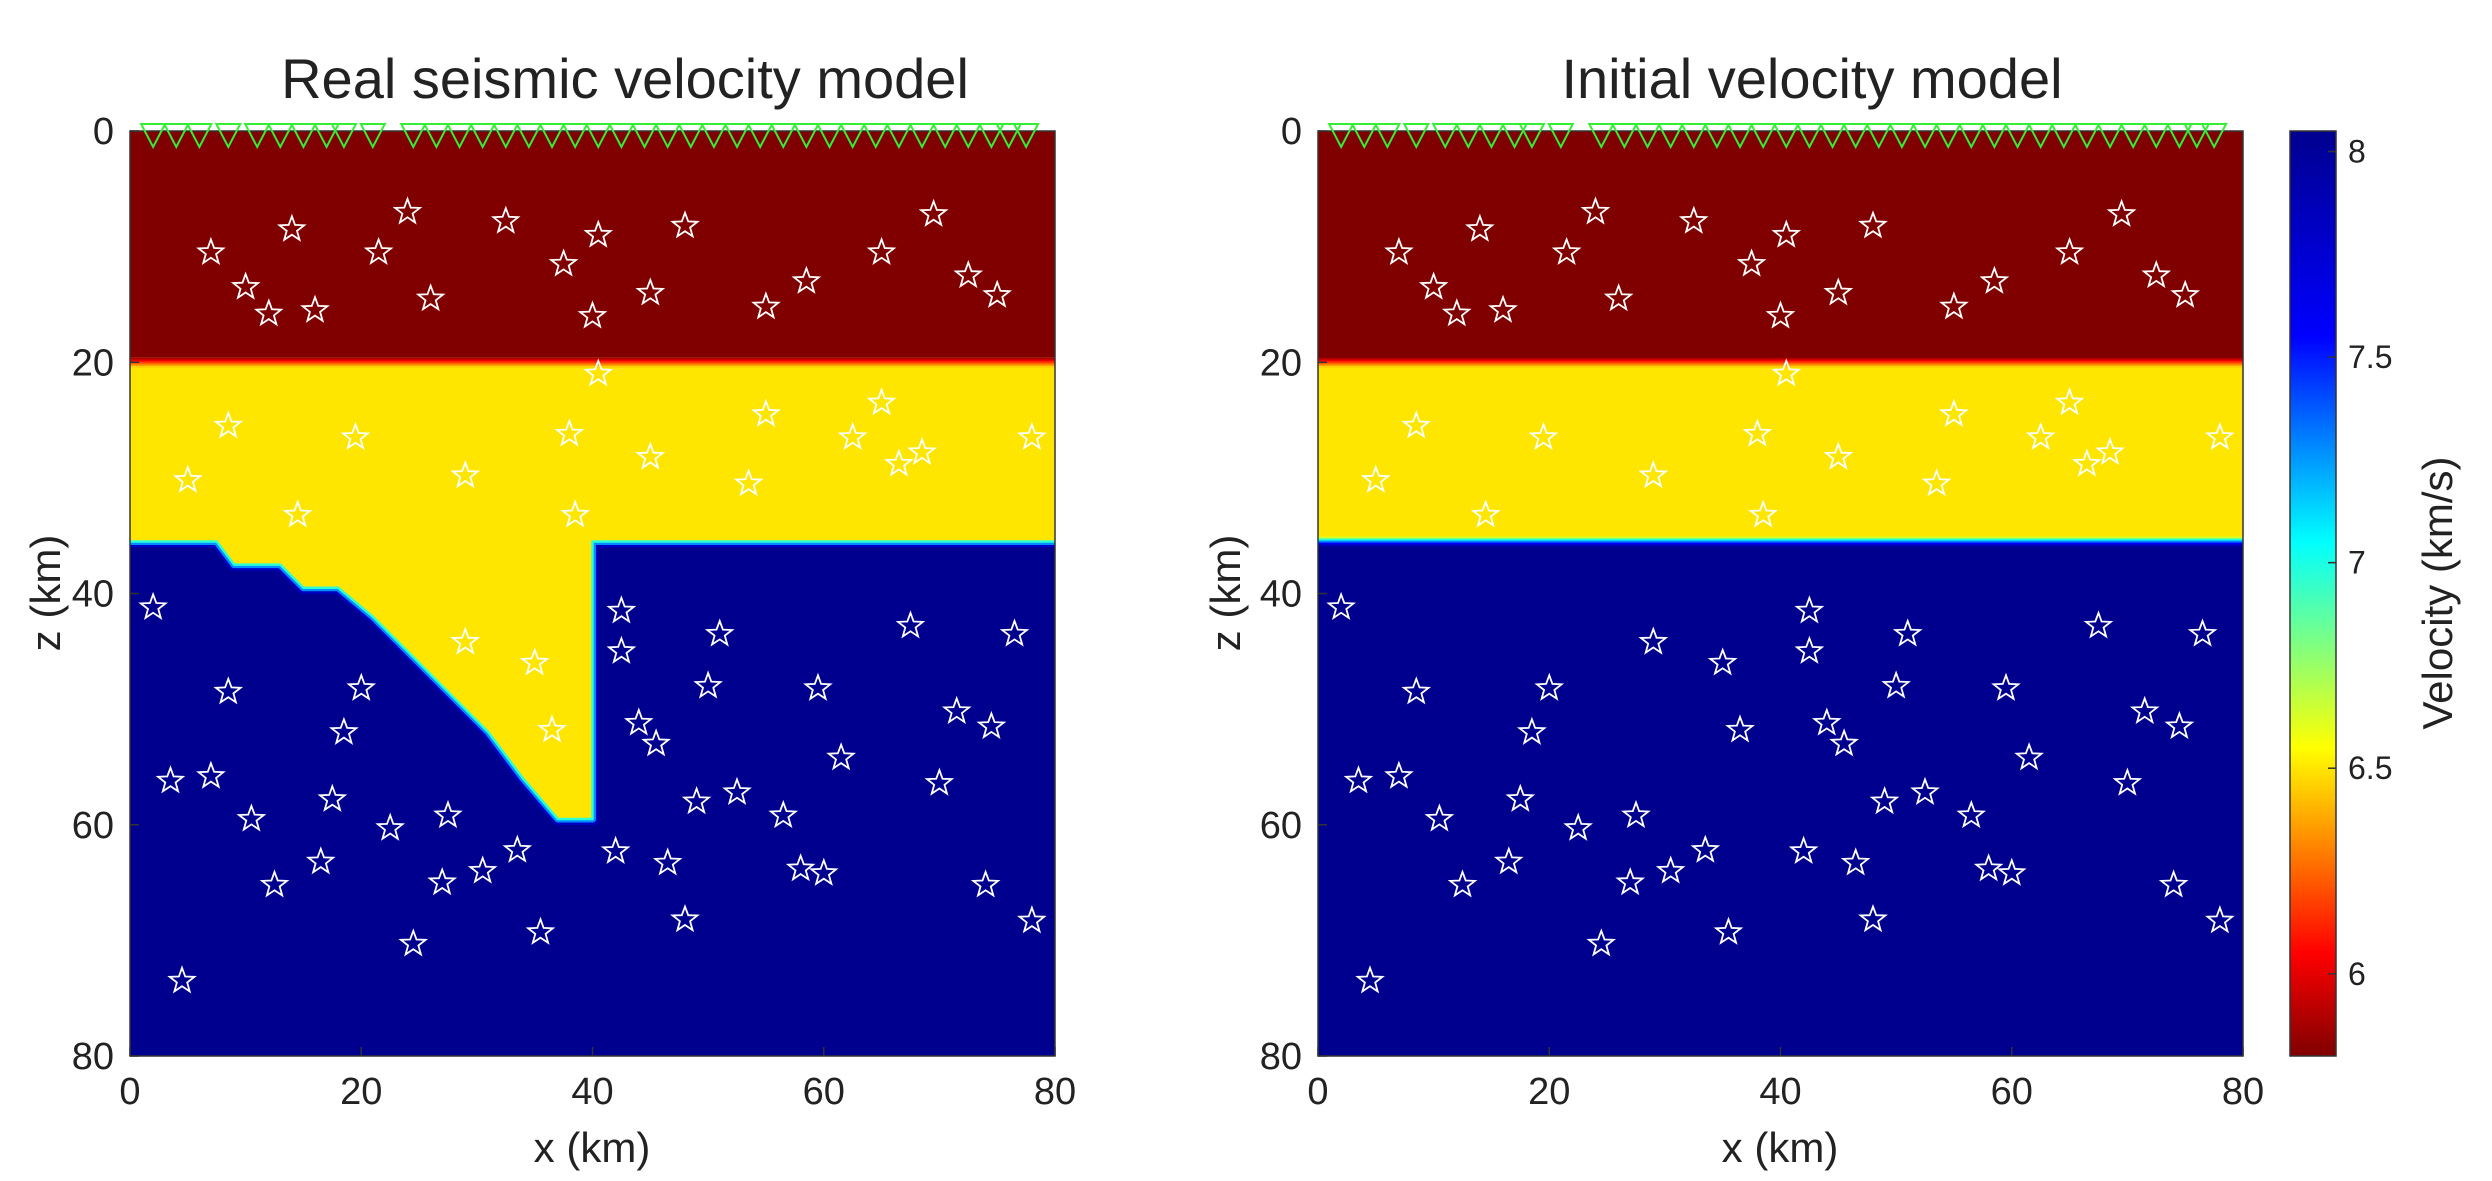  I want to click on x-tick-label: 80, so click(1055, 1092).